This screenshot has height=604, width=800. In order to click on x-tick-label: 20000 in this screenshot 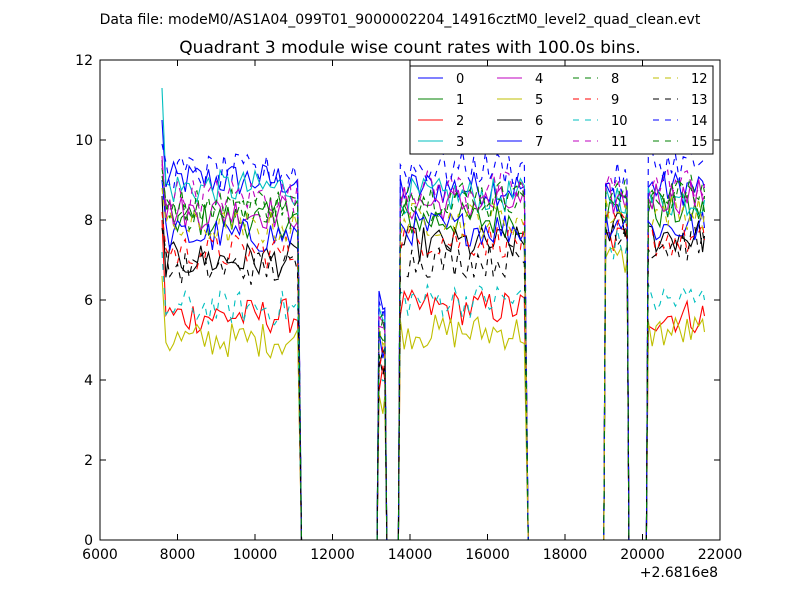, I will do `click(642, 555)`.